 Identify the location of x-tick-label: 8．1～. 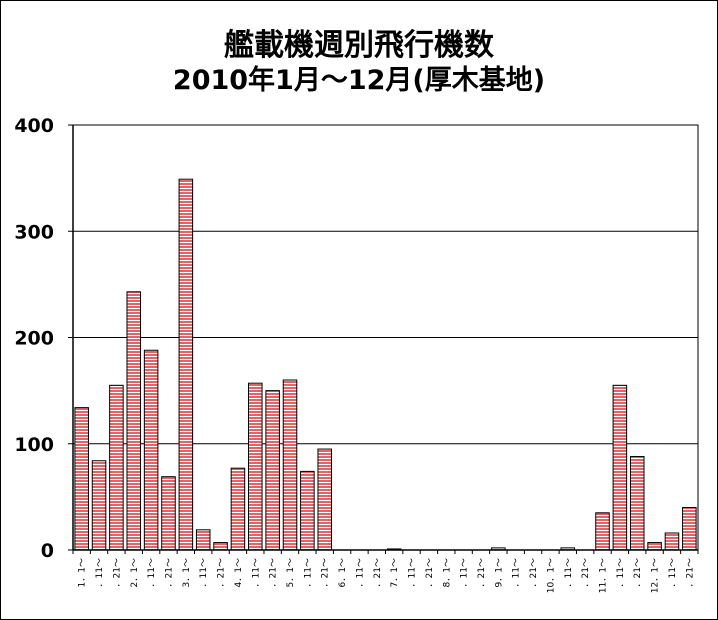
(447, 572).